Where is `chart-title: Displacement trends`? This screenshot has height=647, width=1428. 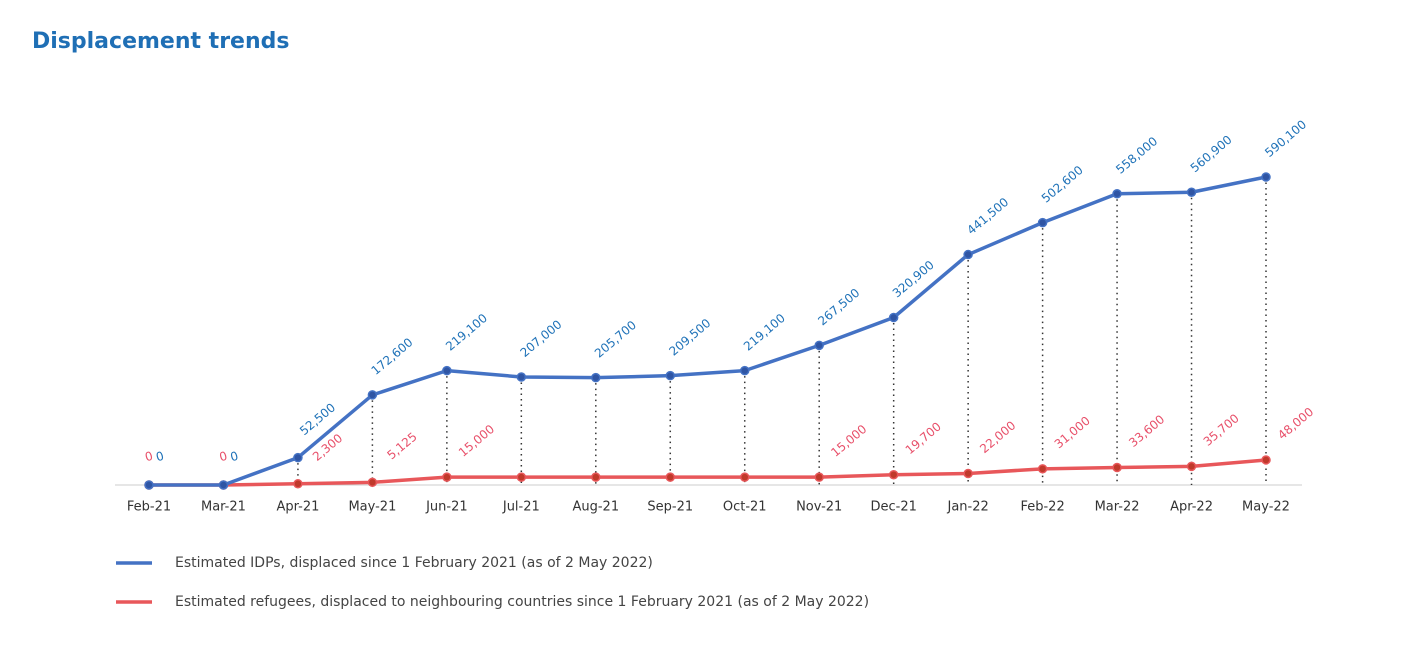 chart-title: Displacement trends is located at coordinates (160, 41).